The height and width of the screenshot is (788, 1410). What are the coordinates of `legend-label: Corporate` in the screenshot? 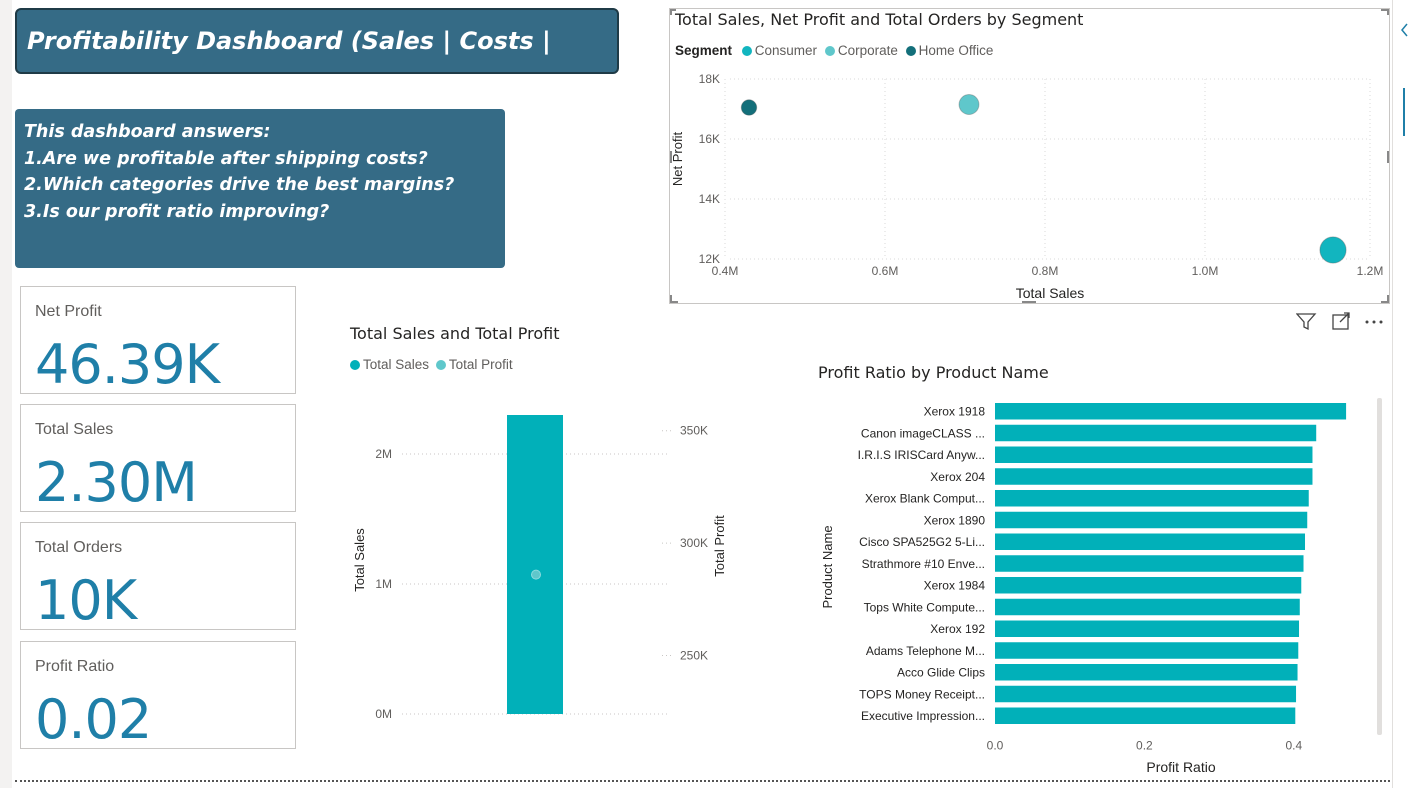 It's located at (867, 50).